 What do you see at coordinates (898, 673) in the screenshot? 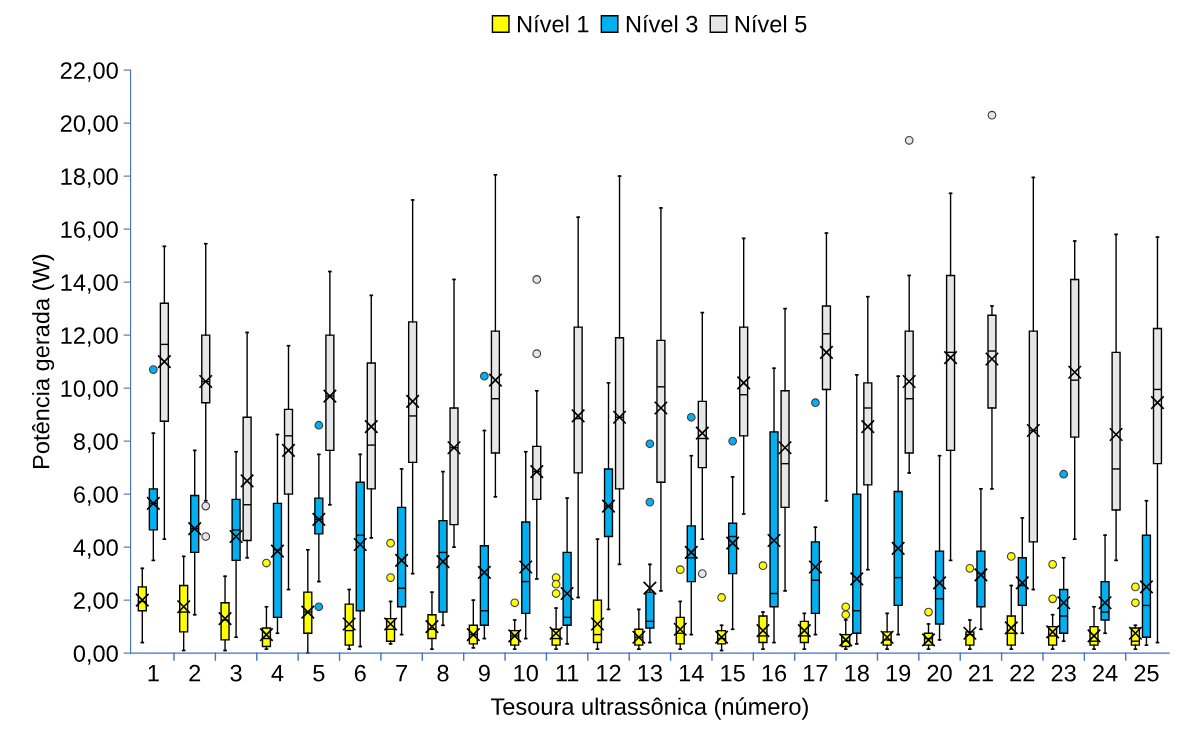
I see `x-tick-label: 19` at bounding box center [898, 673].